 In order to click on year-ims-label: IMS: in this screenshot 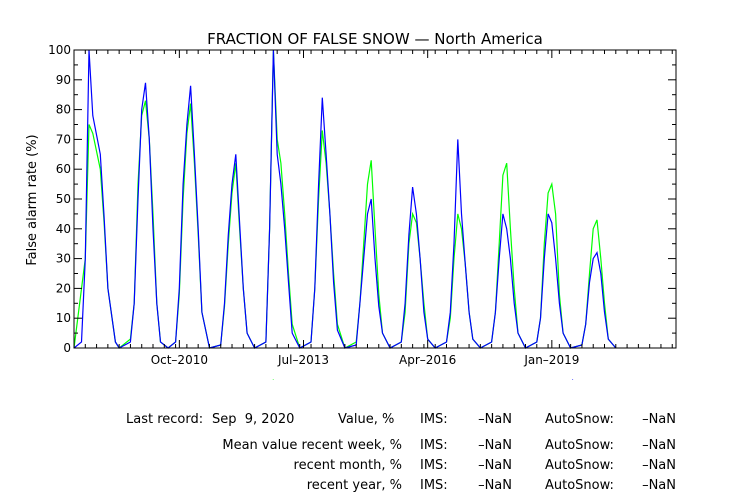, I will do `click(434, 485)`.